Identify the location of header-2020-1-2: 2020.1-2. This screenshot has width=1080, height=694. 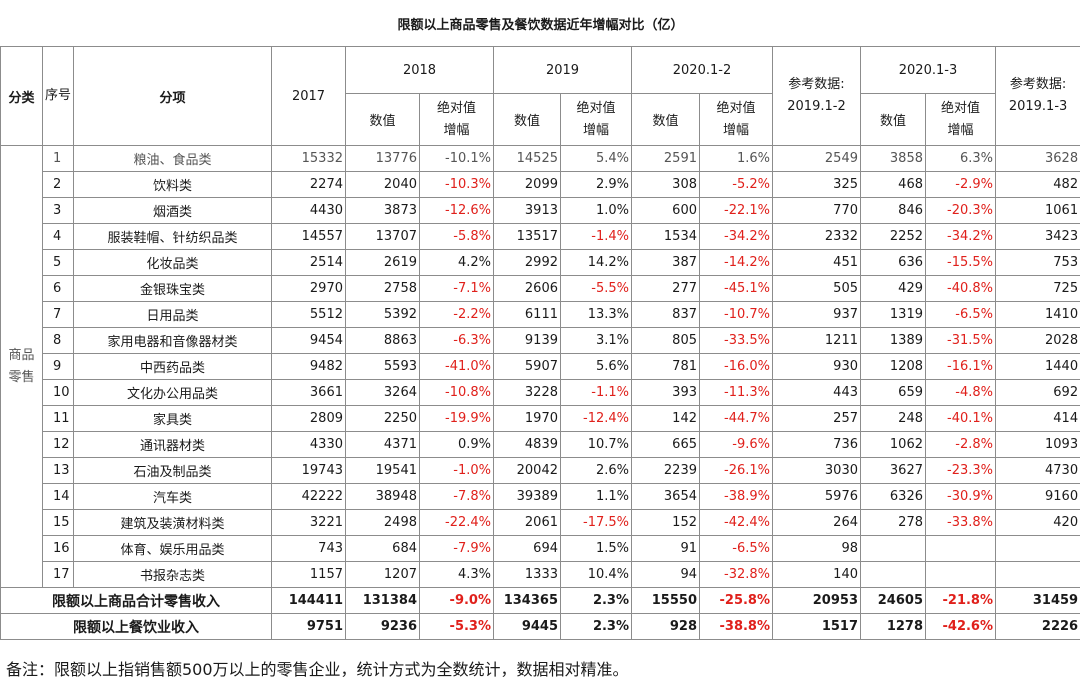
(702, 70).